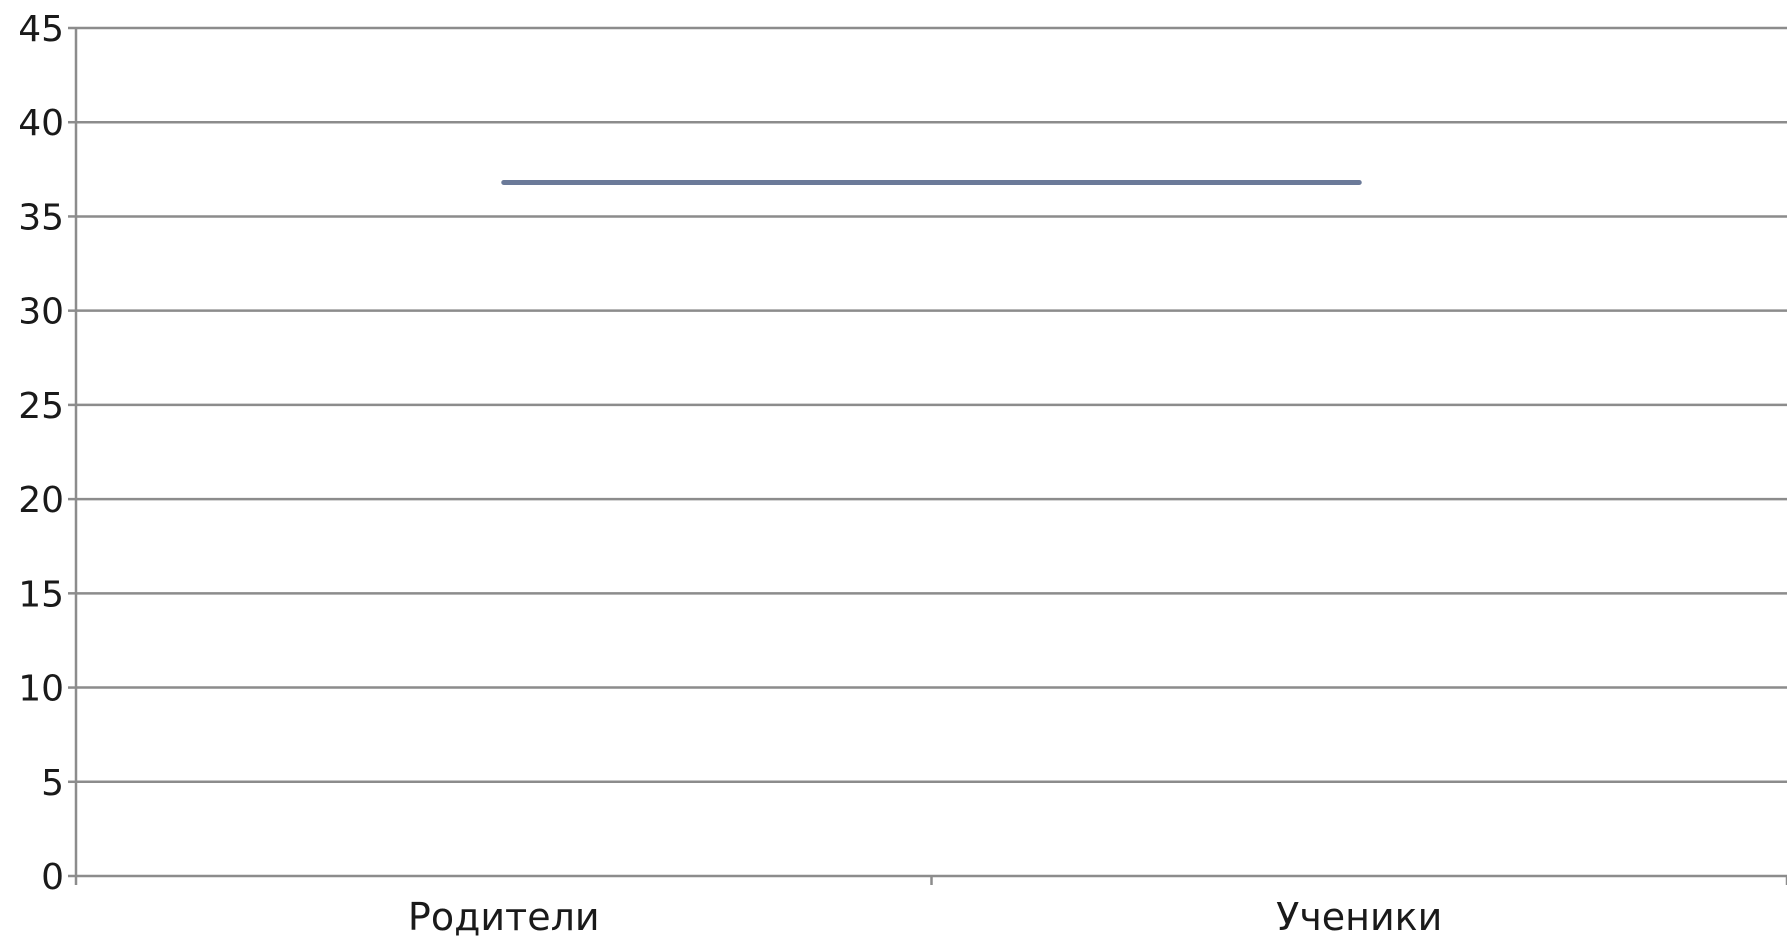  I want to click on y-tick-label: 15, so click(41, 594).